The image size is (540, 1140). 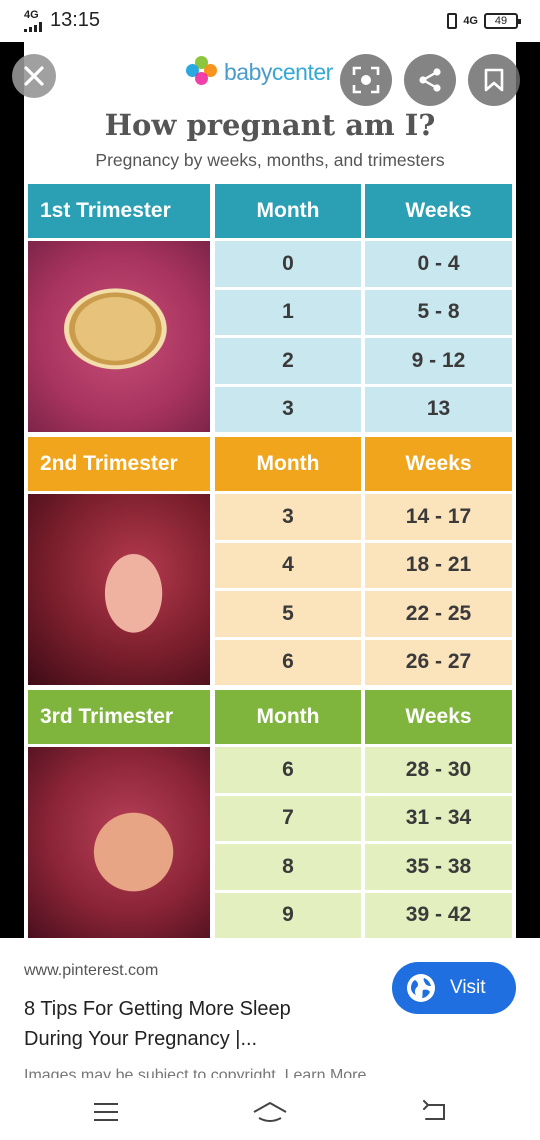 I want to click on share-icon, so click(x=430, y=80).